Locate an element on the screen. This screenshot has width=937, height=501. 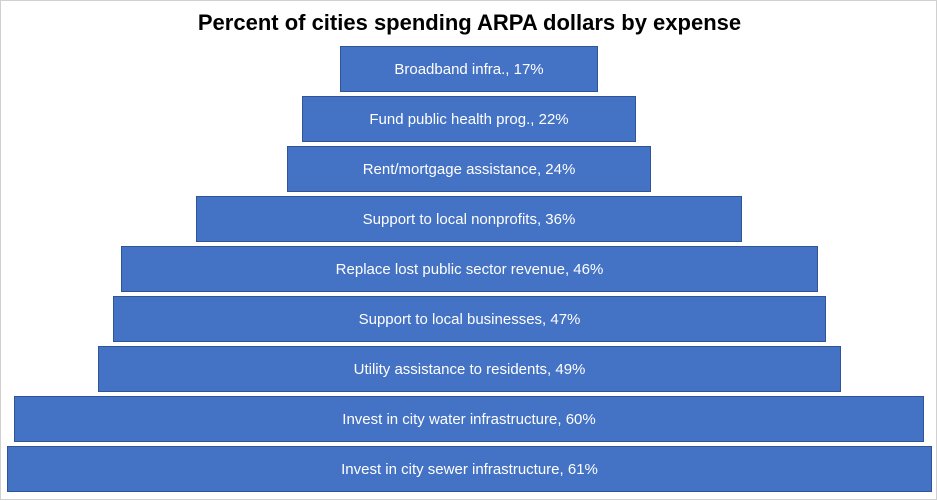
funnel-bar: Invest in city sewer infrastructure, 61% is located at coordinates (469, 469).